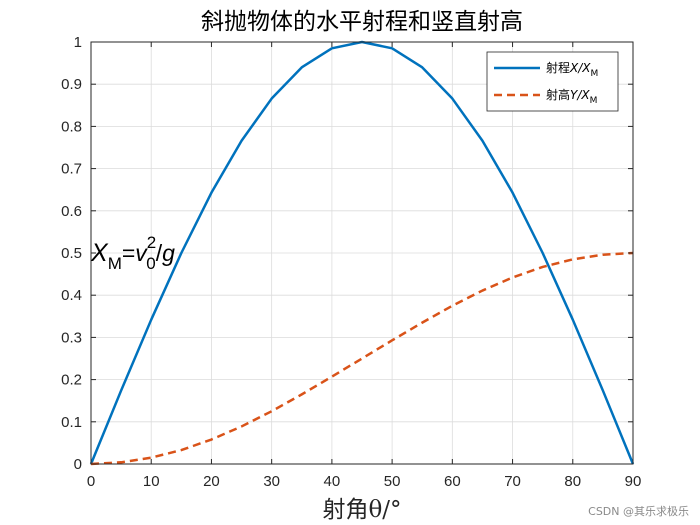  What do you see at coordinates (78, 464) in the screenshot?
I see `y-tick-label: 0` at bounding box center [78, 464].